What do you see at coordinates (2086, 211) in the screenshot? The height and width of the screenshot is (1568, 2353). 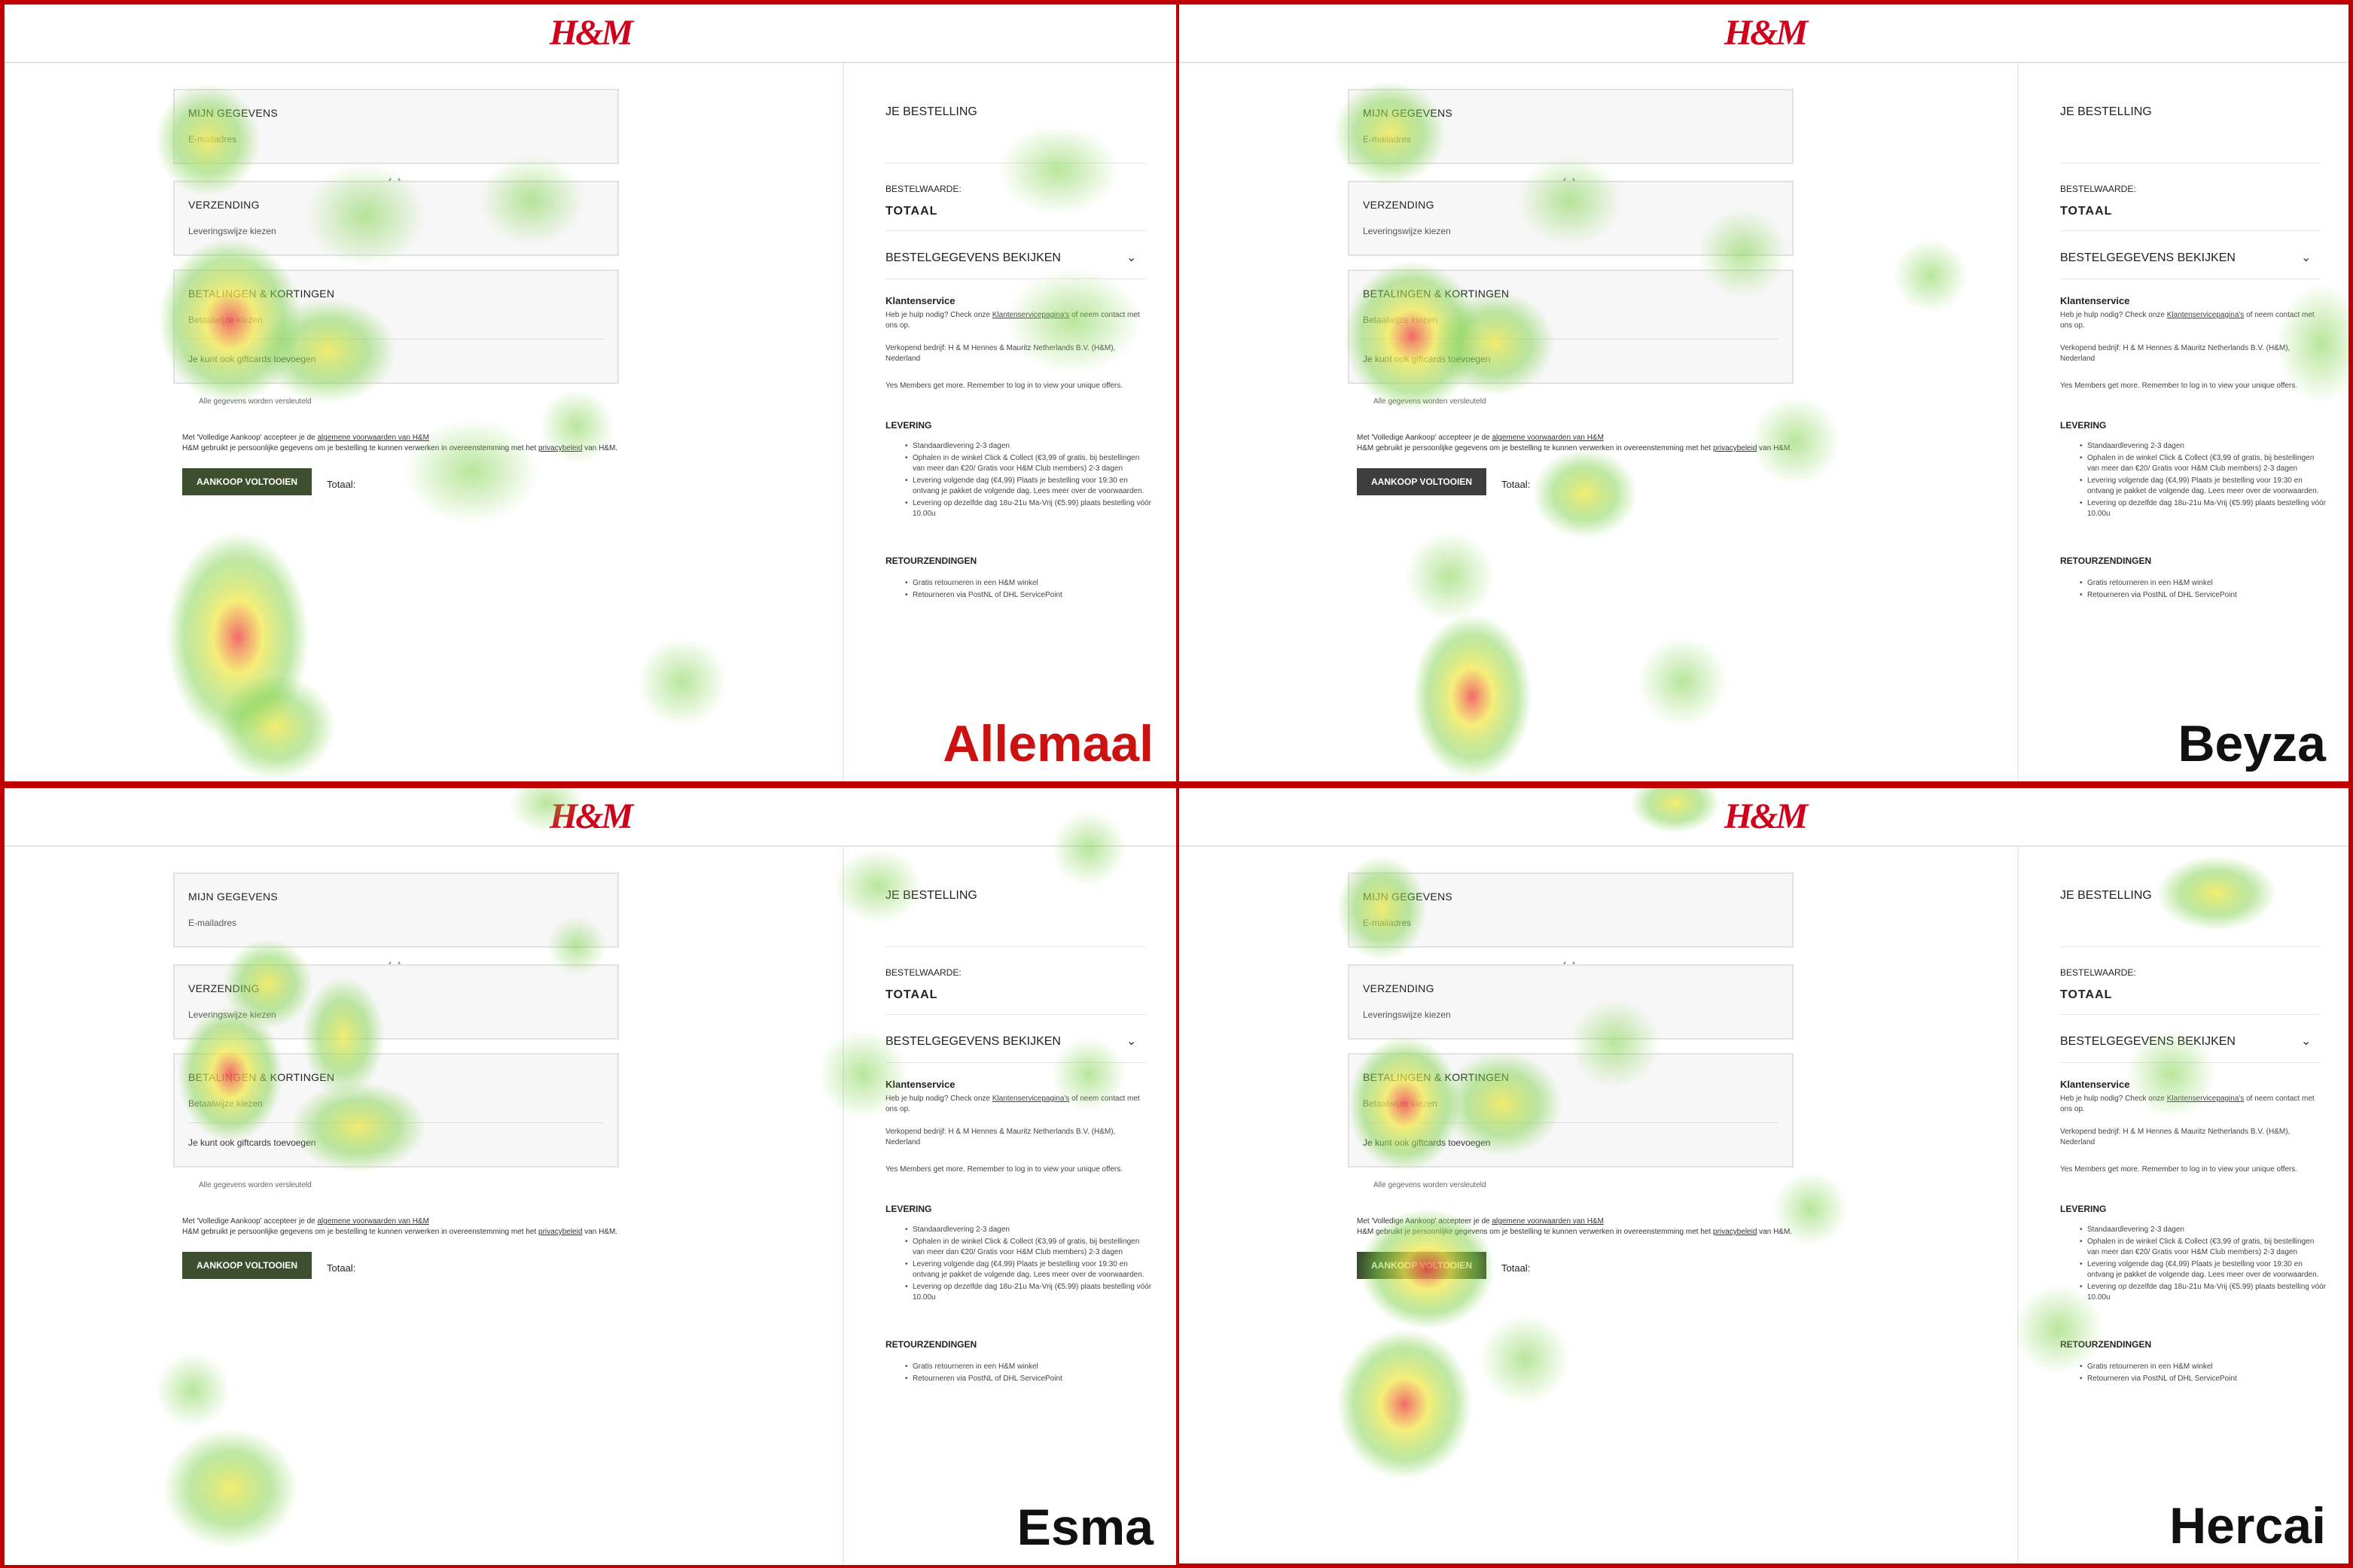 I see `order-total-label: TOTAAL` at bounding box center [2086, 211].